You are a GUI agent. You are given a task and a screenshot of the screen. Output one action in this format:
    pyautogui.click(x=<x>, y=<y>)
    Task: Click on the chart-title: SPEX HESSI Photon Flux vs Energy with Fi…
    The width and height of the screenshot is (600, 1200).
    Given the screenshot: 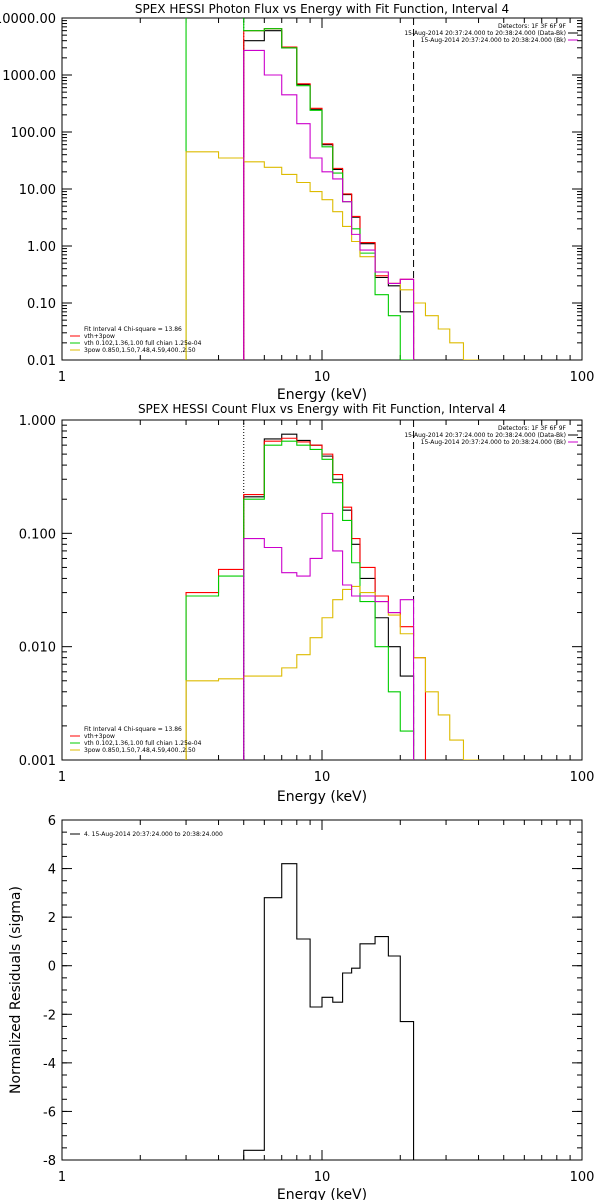 What is the action you would take?
    pyautogui.click(x=322, y=9)
    